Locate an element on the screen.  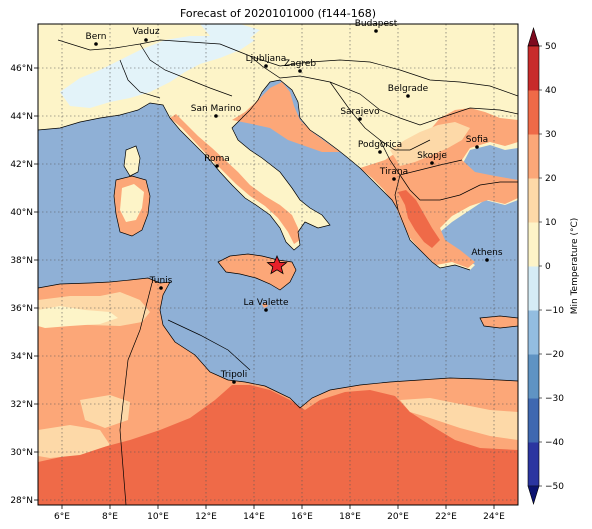
lon-tick-label: 24°E is located at coordinates (494, 517).